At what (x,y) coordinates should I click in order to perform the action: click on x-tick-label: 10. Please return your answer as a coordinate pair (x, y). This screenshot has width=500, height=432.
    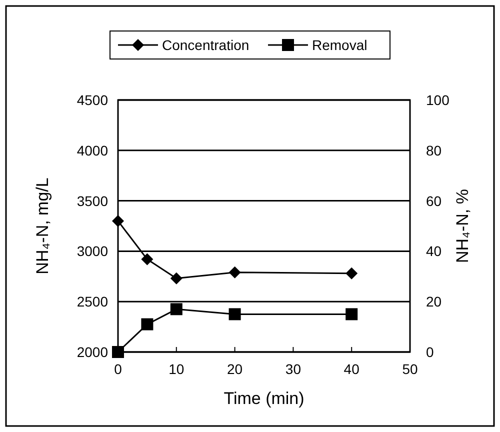
    Looking at the image, I should click on (176, 369).